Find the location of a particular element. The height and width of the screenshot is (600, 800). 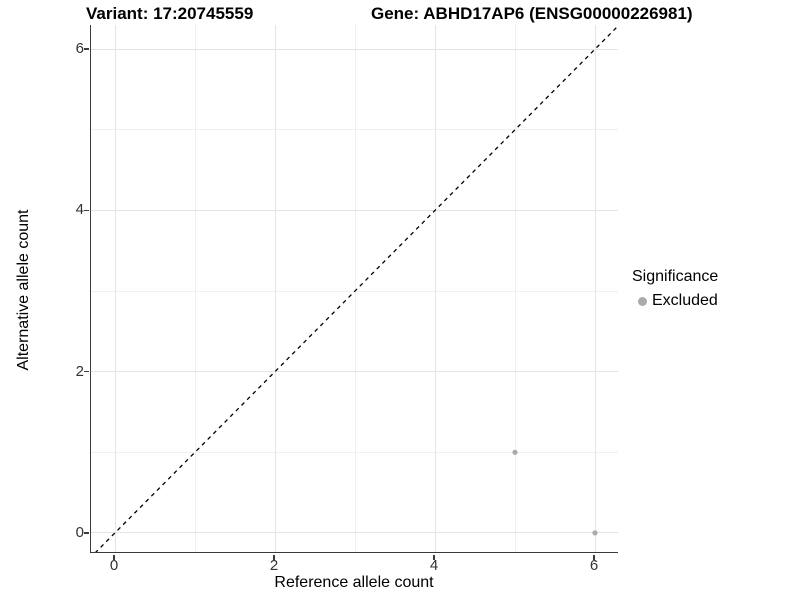

y-tick-label: 2 is located at coordinates (79, 371).